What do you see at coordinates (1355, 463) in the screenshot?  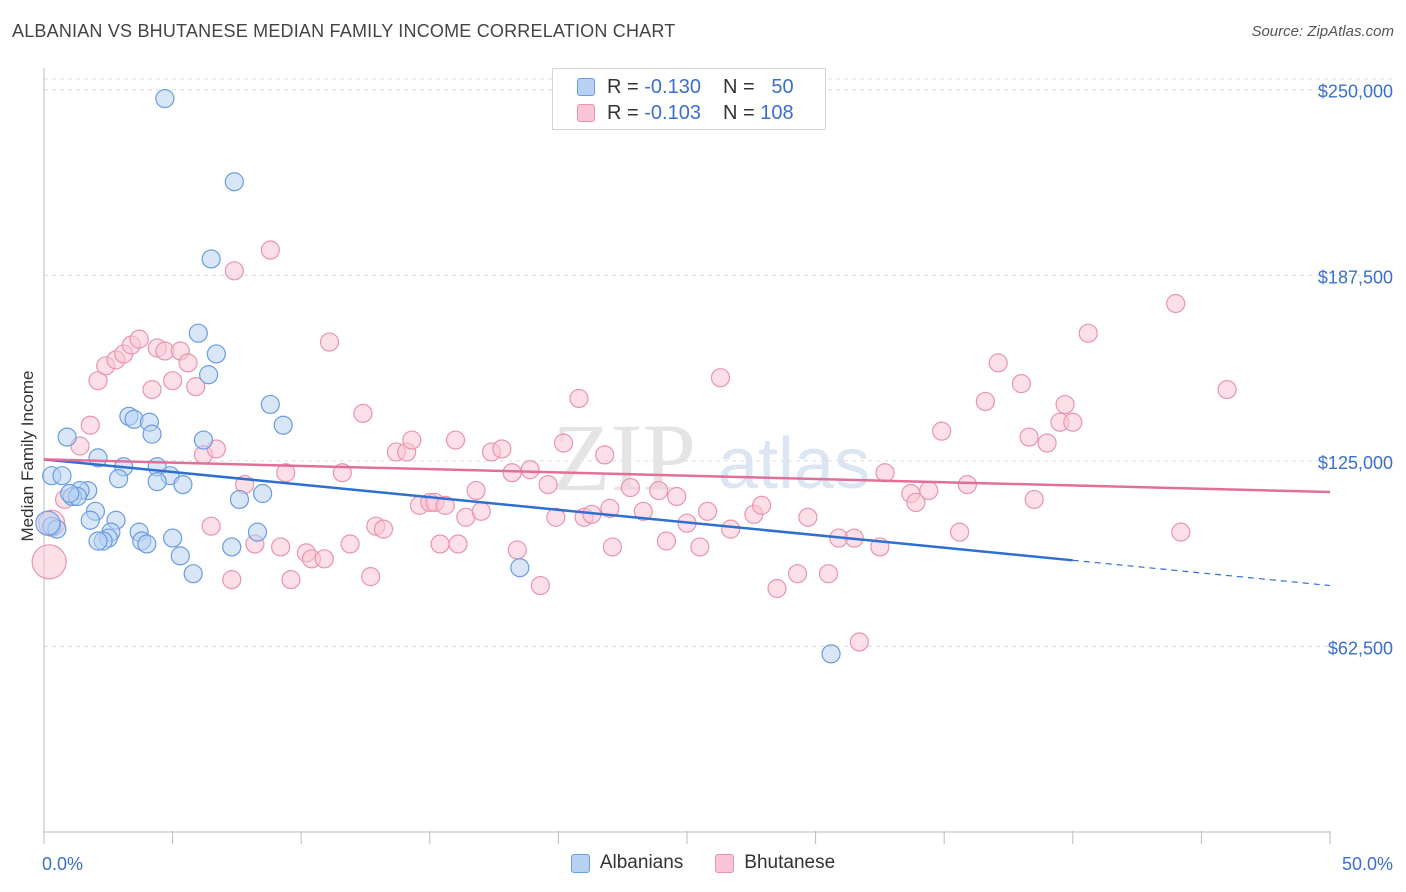 I see `y-tick-label: $125,000` at bounding box center [1355, 463].